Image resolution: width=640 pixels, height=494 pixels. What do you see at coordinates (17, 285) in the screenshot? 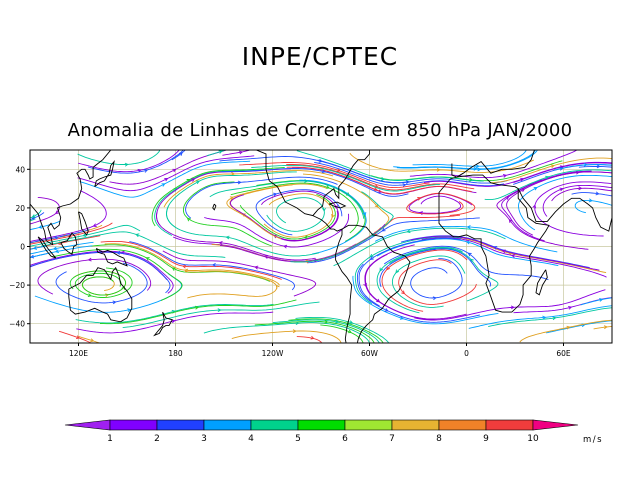
I see `lat-tick-label: −20` at bounding box center [17, 285].